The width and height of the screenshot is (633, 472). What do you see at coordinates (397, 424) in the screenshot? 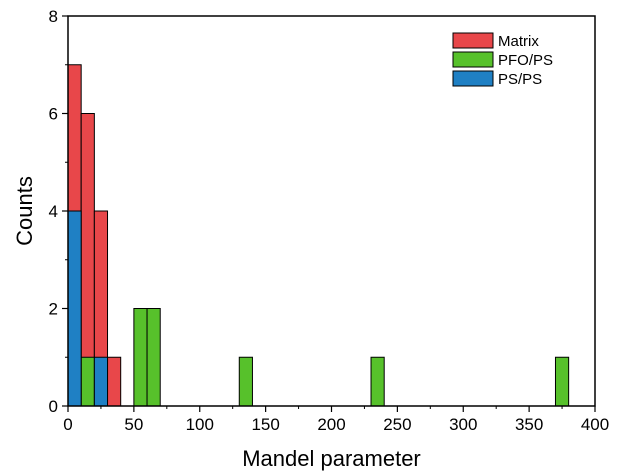
I see `x-tick-label: 250` at bounding box center [397, 424].